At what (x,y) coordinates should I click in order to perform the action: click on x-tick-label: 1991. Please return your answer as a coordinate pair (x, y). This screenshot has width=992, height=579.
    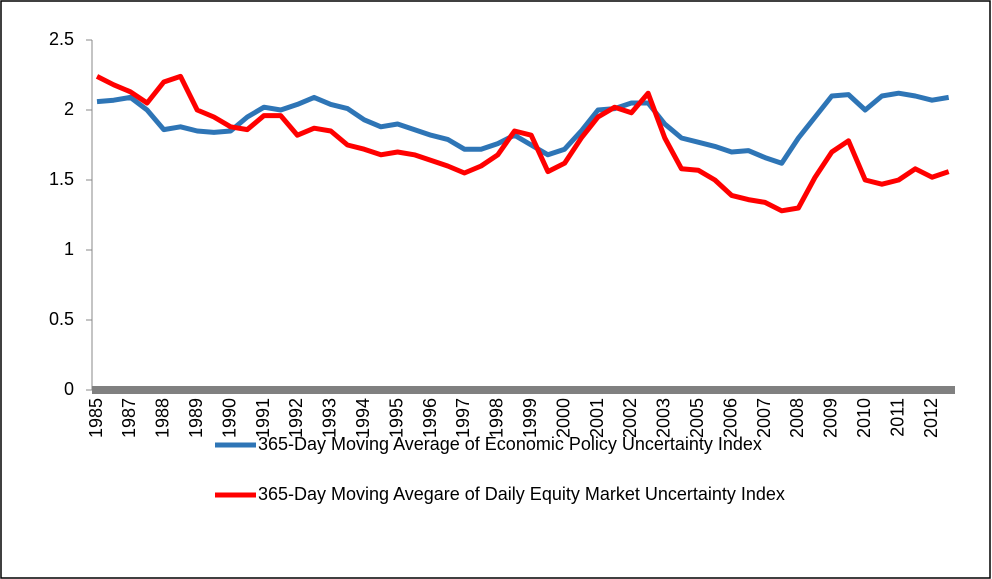
    Looking at the image, I should click on (263, 418).